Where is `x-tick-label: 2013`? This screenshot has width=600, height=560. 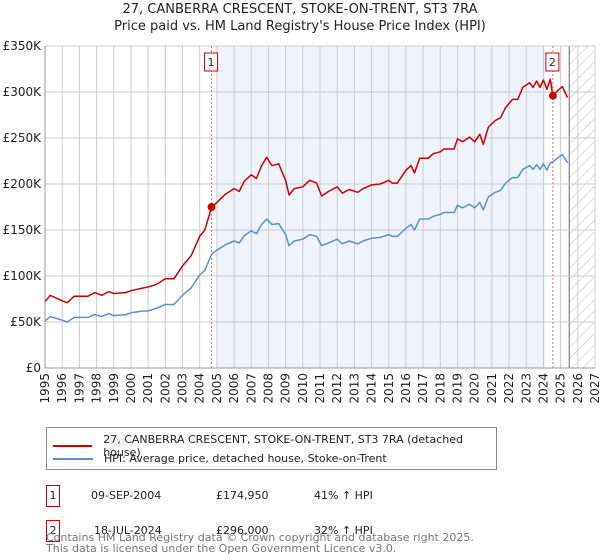
x-tick-label: 2013 is located at coordinates (354, 388).